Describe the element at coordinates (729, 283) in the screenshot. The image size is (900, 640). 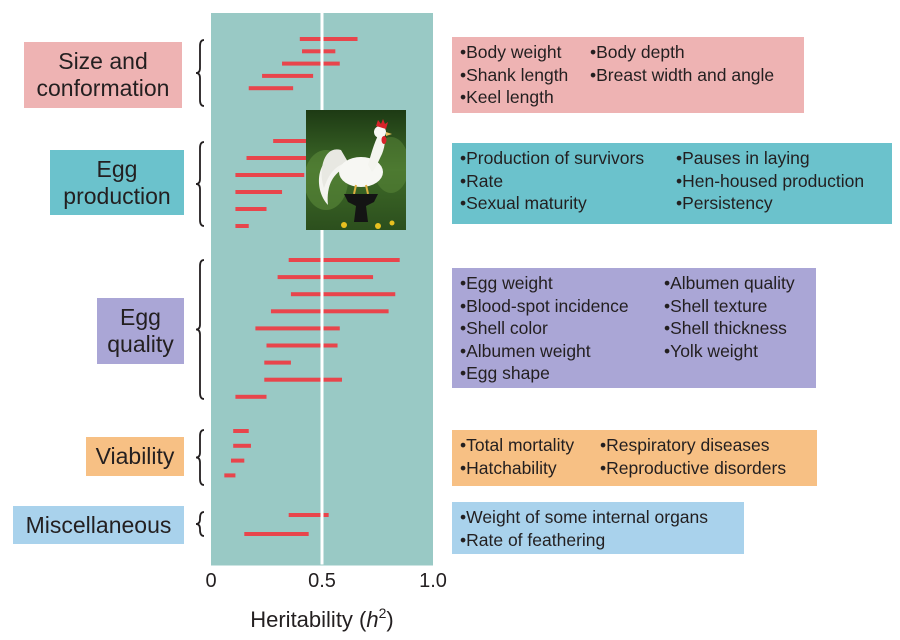
I see `trait-item: •Albumen quality` at that location.